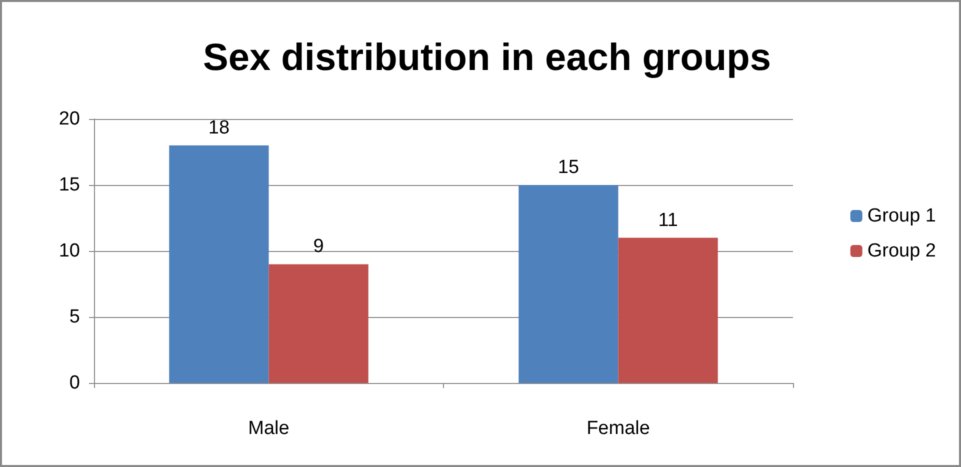 This screenshot has height=467, width=961. What do you see at coordinates (569, 167) in the screenshot?
I see `data-label: 15` at bounding box center [569, 167].